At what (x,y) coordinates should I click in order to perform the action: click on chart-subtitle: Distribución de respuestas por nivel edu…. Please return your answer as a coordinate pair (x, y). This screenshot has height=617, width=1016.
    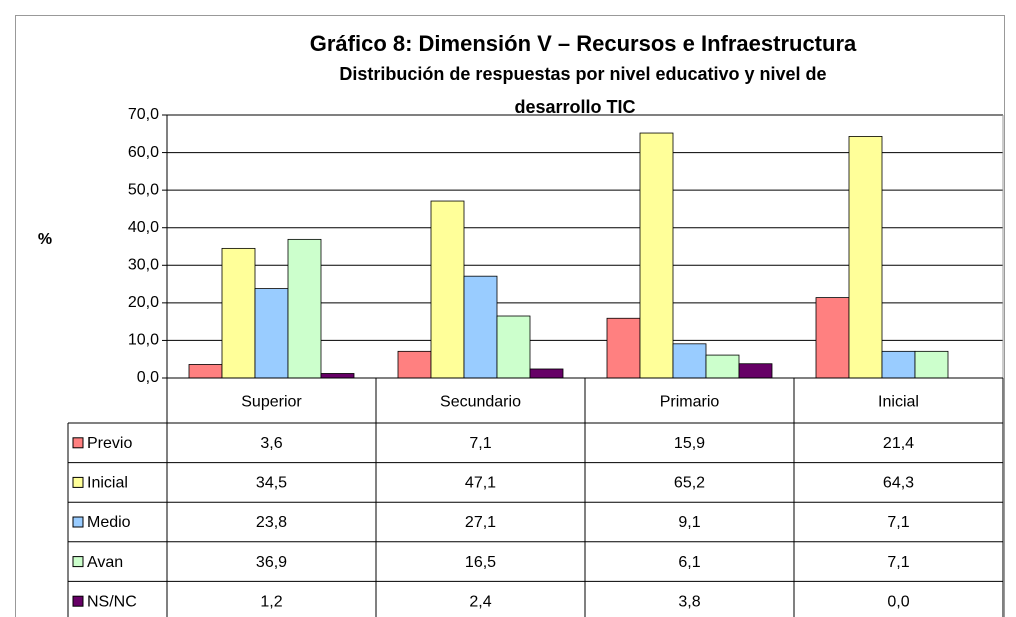
    Looking at the image, I should click on (582, 74).